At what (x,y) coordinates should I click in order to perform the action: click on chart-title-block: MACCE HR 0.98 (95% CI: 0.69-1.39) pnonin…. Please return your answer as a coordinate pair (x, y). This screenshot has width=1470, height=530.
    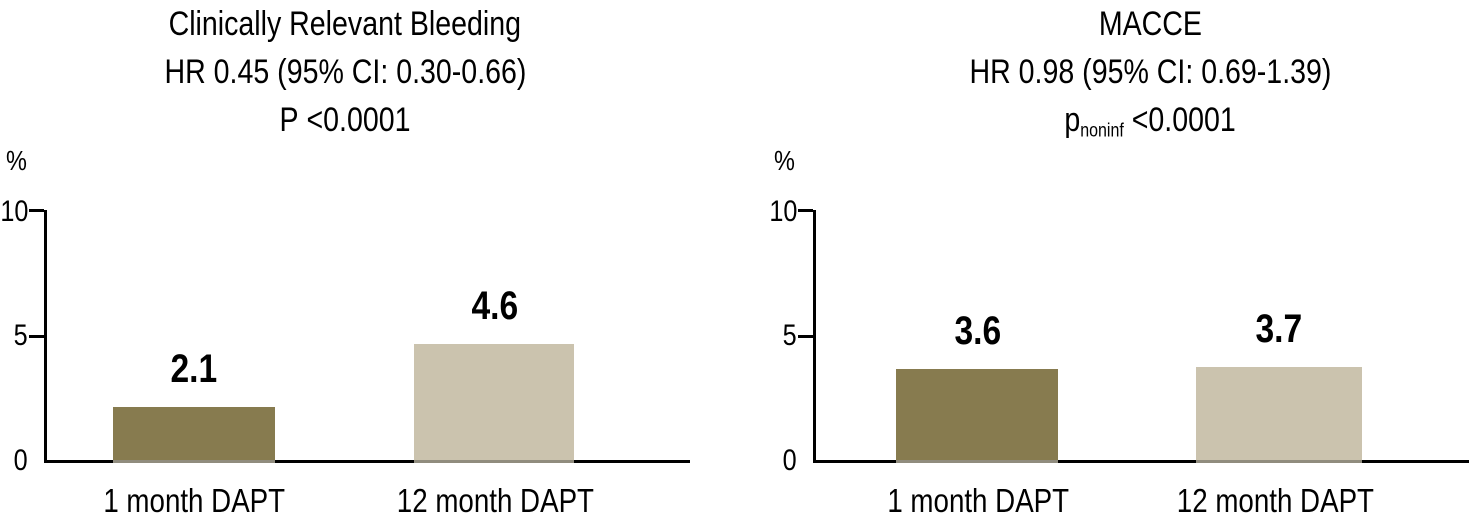
    Looking at the image, I should click on (1137, 77).